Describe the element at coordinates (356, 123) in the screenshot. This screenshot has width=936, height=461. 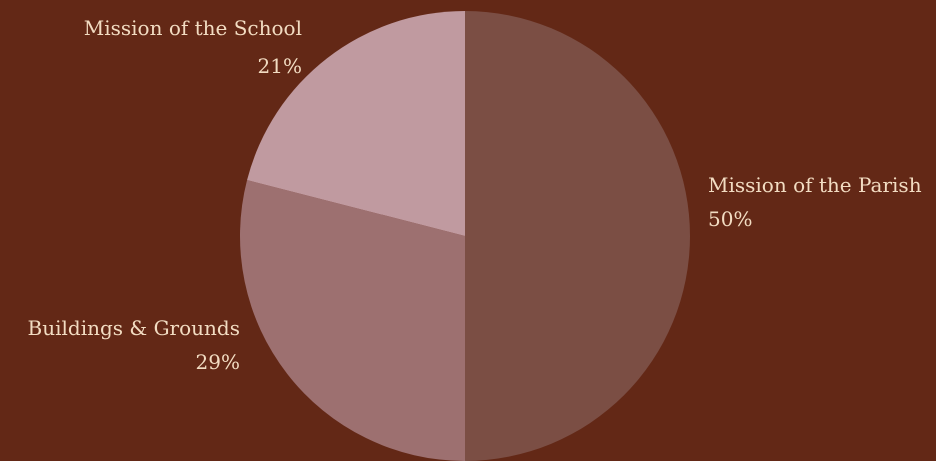
I see `pie-slice-mission-of-the-school` at that location.